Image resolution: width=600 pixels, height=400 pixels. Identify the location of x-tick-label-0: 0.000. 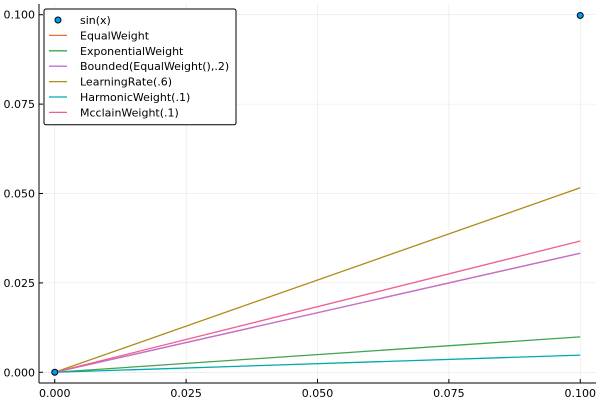
(55, 393).